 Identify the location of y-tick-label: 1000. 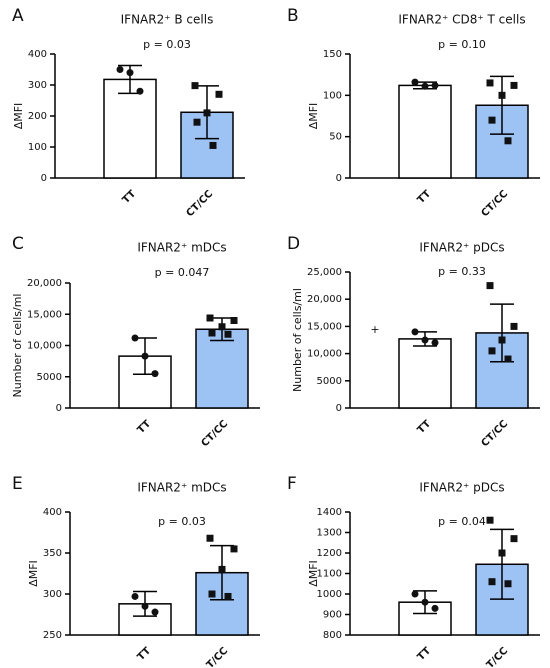
(329, 594).